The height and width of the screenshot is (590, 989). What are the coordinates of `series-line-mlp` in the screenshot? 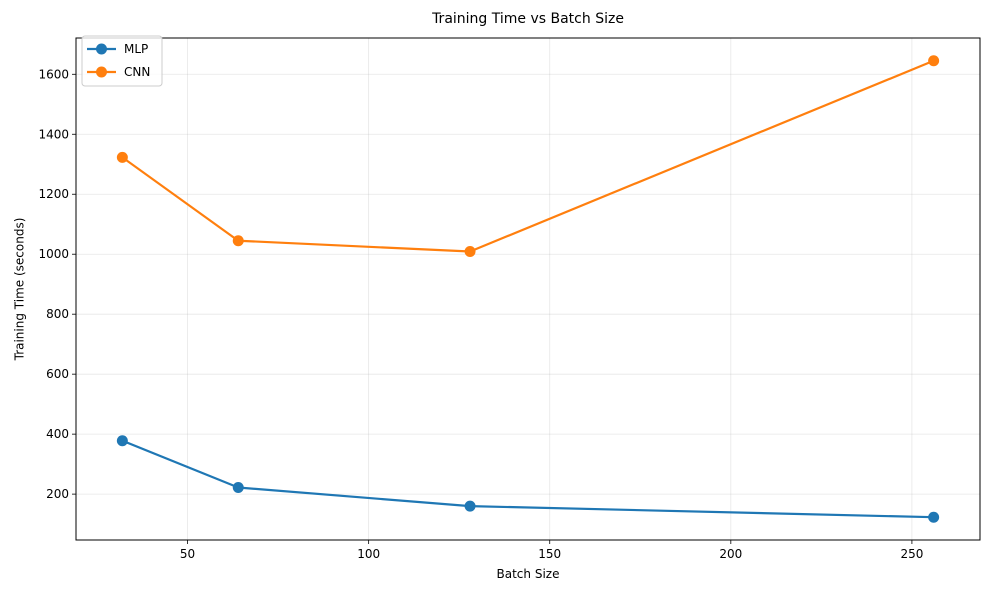 It's located at (527, 479).